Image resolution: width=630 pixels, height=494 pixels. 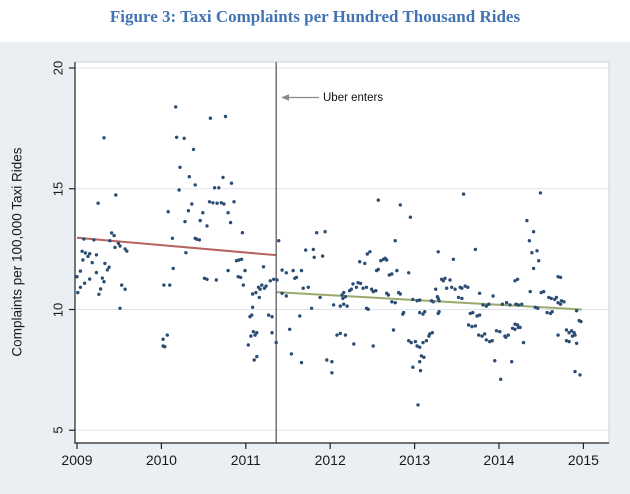 What do you see at coordinates (415, 460) in the screenshot?
I see `x-tick-label: 2013` at bounding box center [415, 460].